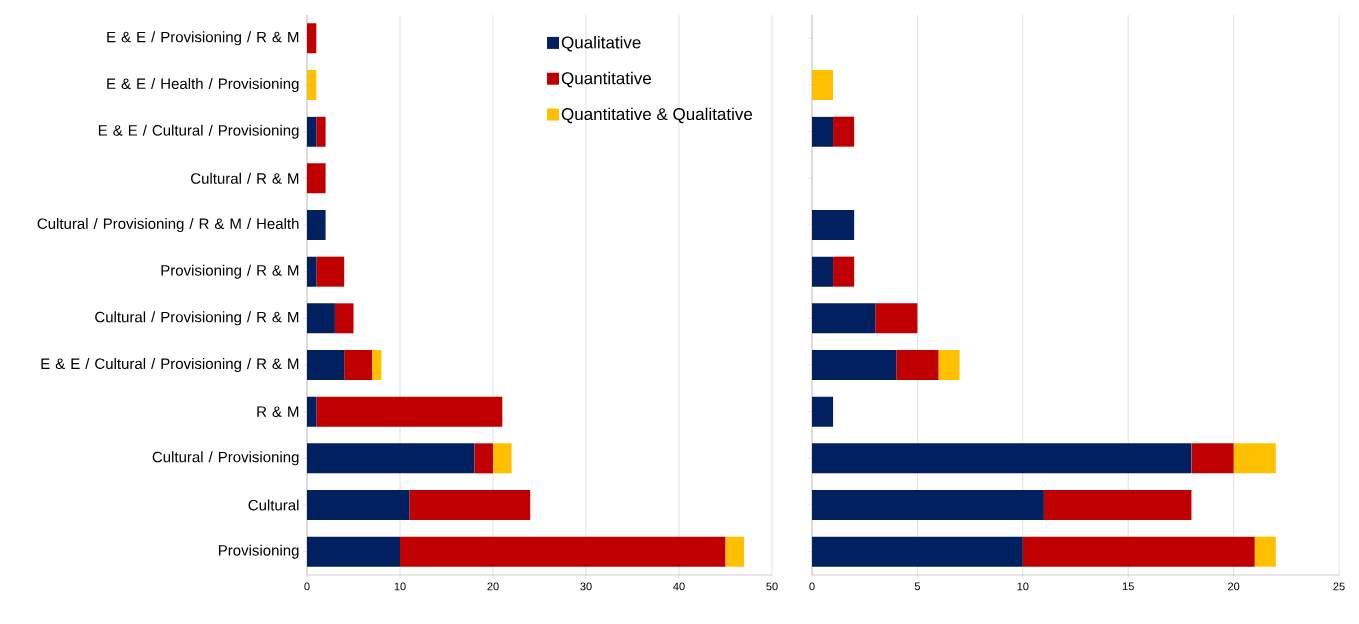 Image resolution: width=1359 pixels, height=624 pixels. What do you see at coordinates (273, 505) in the screenshot?
I see `y-tick-label: Cultural` at bounding box center [273, 505].